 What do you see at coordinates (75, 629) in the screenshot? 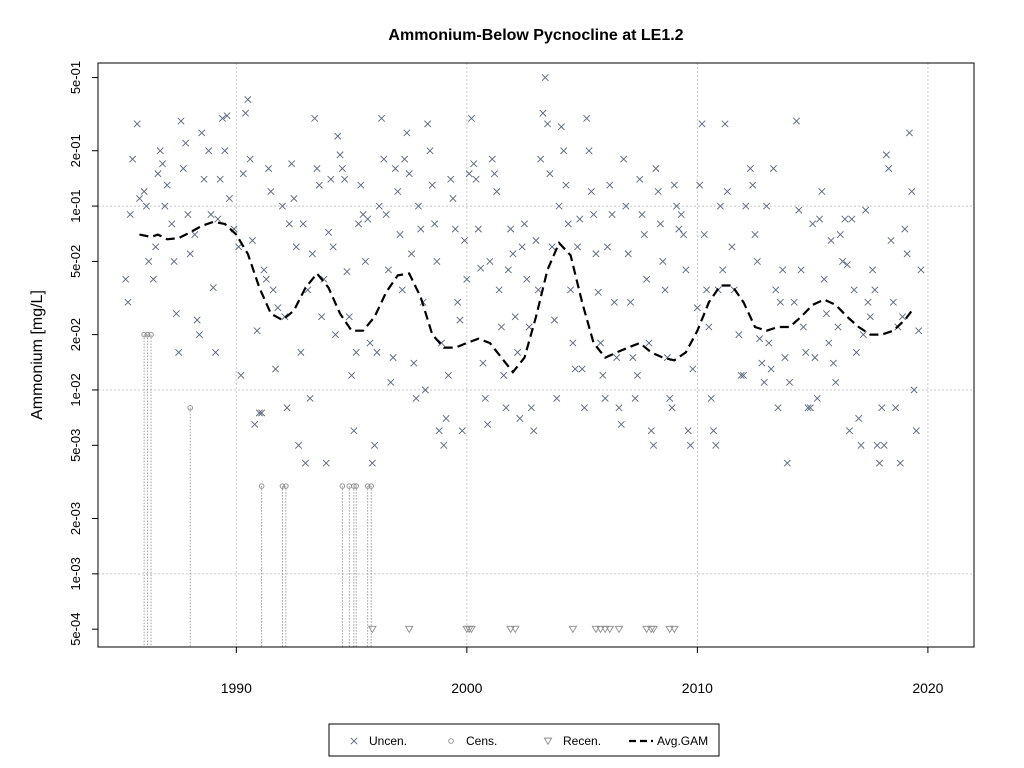
I see `y-tick-label: 5e-04` at bounding box center [75, 629].